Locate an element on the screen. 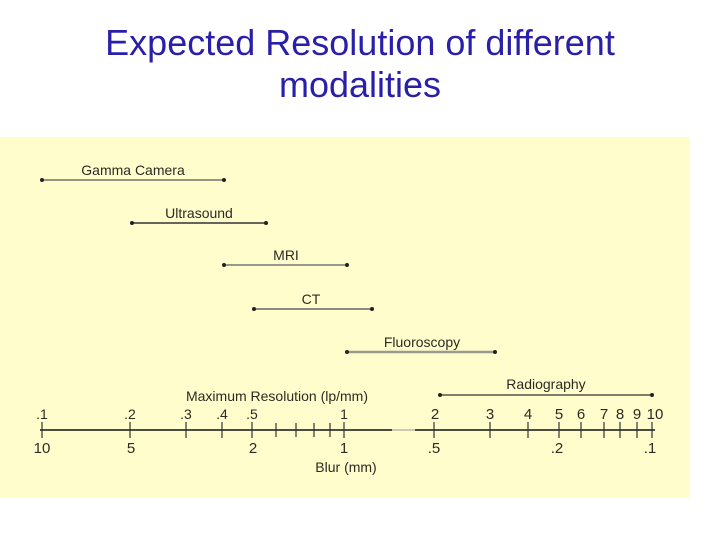 Image resolution: width=720 pixels, height=540 pixels. bar-mri: MRI is located at coordinates (285, 257).